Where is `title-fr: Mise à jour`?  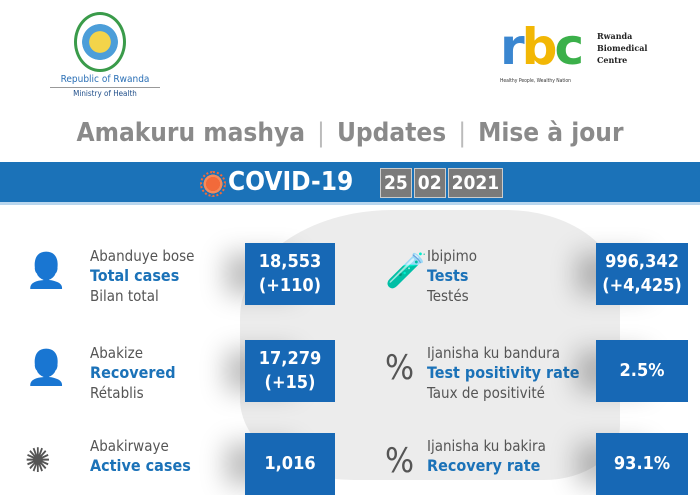
title-fr: Mise à jour is located at coordinates (551, 133).